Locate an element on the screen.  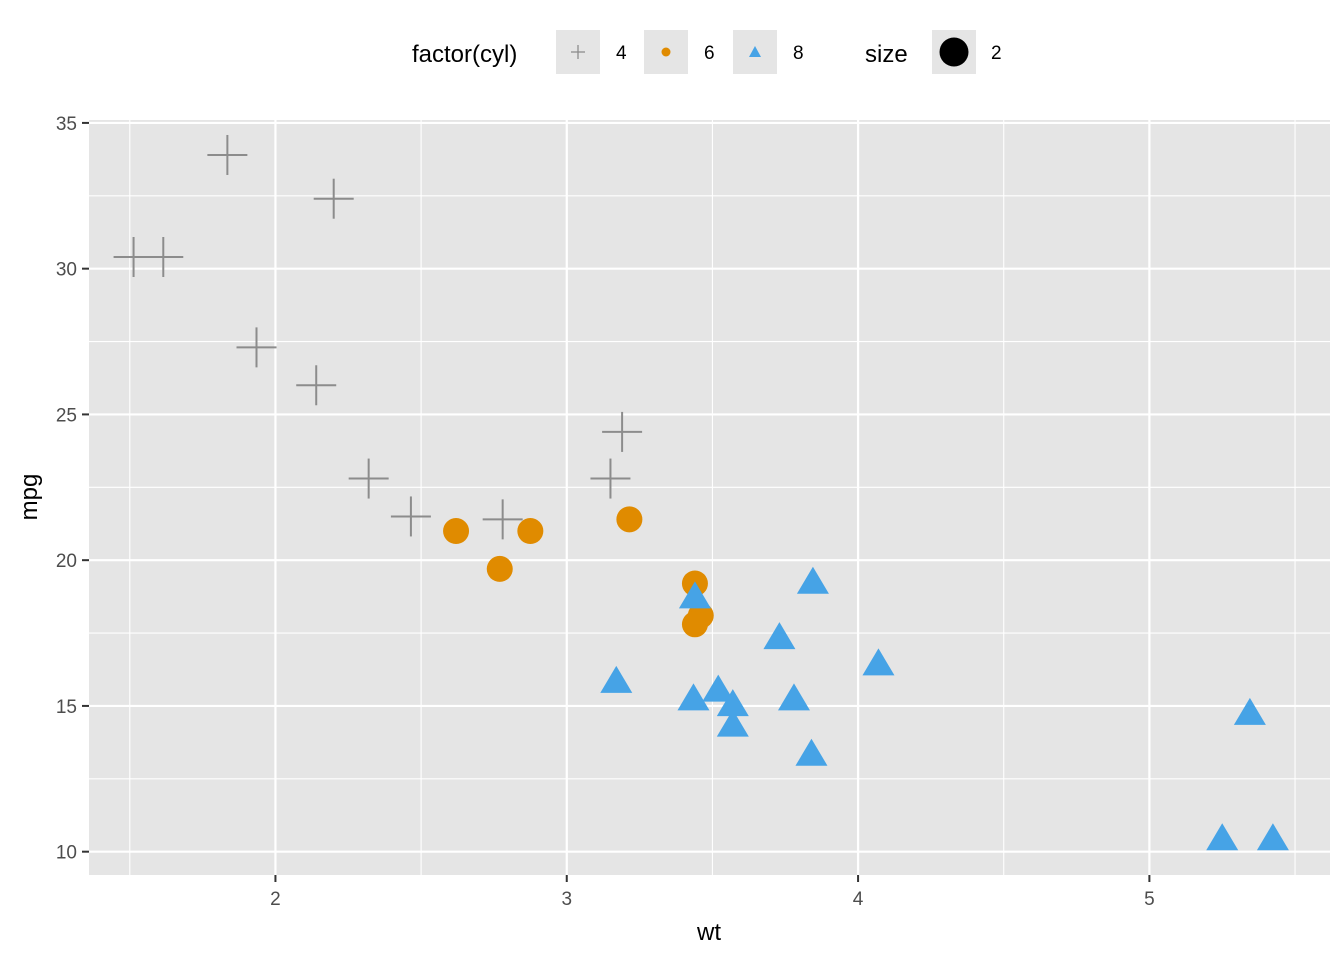
legend-triangle-icon is located at coordinates (755, 51).